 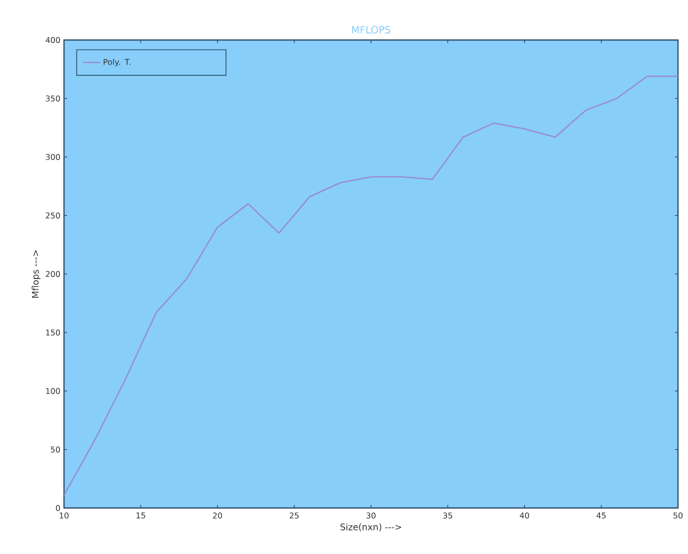 What do you see at coordinates (36, 274) in the screenshot?
I see `y-axis-title: Mflops --->` at bounding box center [36, 274].